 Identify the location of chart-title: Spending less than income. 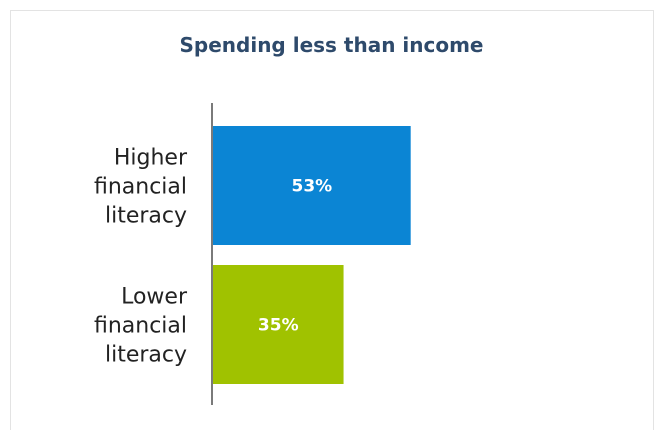
(331, 45).